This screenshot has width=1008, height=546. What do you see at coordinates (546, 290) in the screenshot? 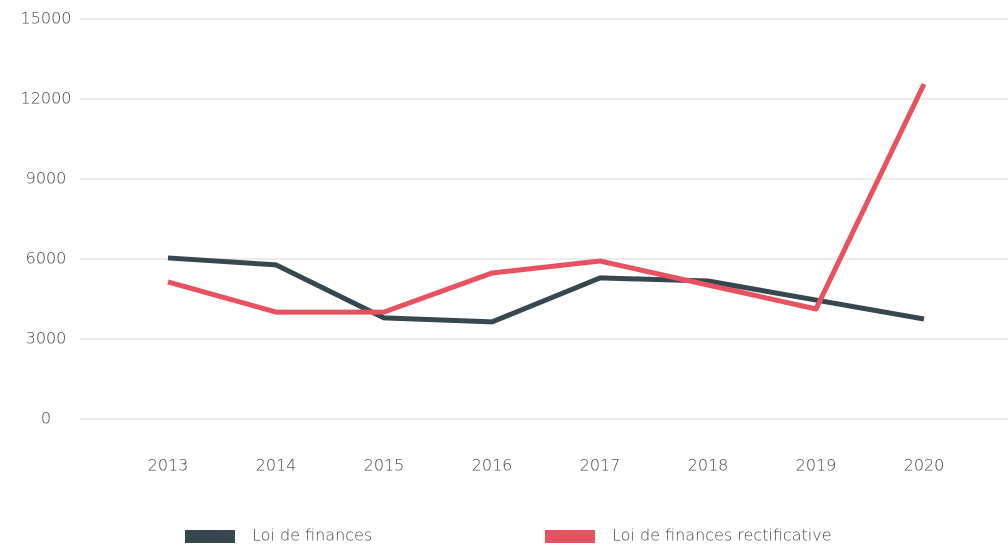
I see `series-line` at bounding box center [546, 290].